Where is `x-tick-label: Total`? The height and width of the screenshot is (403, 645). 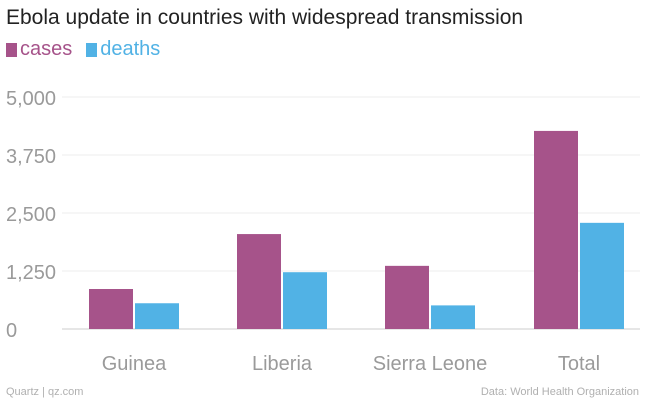 x-tick-label: Total is located at coordinates (579, 364).